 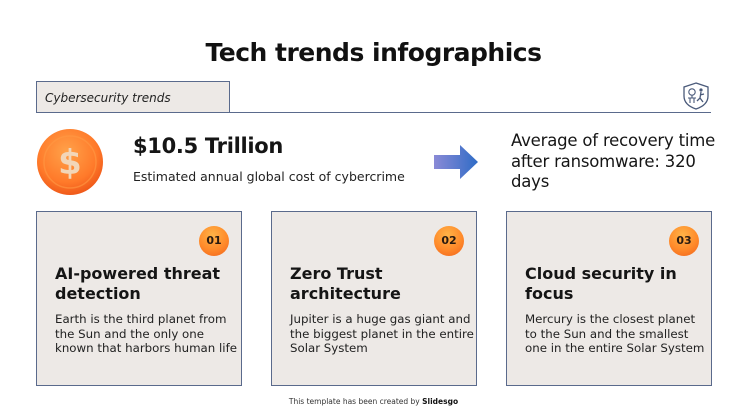 I want to click on number-badge: 01, so click(x=214, y=241).